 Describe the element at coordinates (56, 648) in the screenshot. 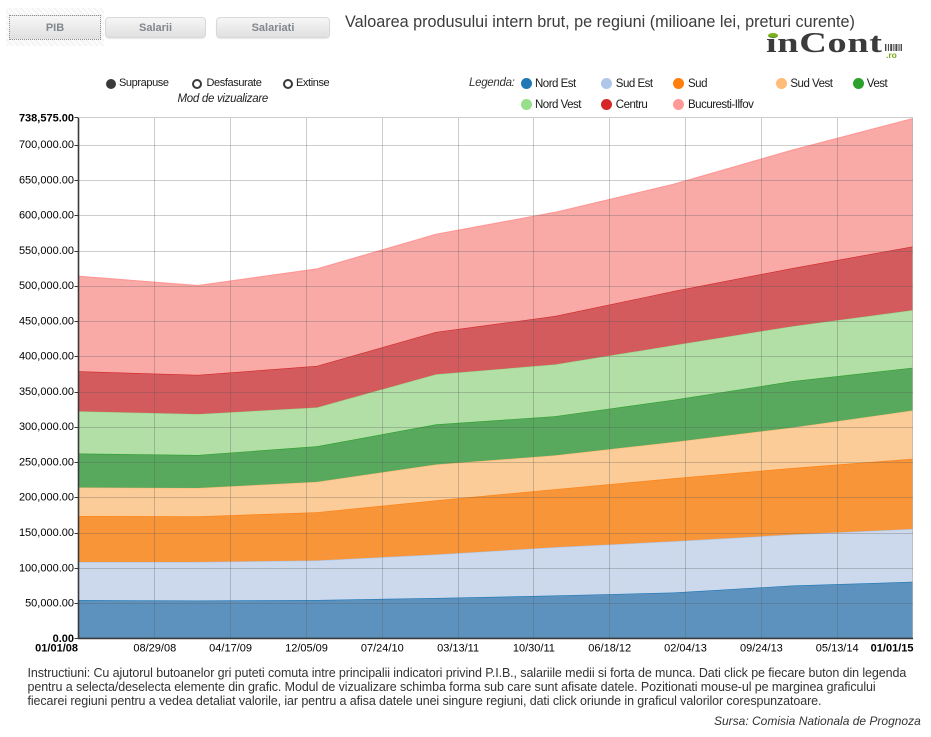

I see `svg-text: 01/01/08` at that location.